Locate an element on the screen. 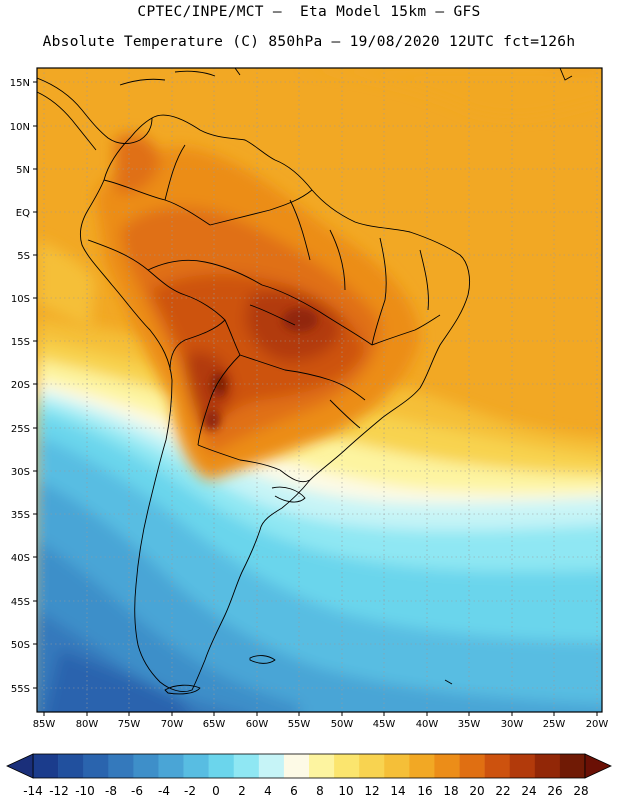 The width and height of the screenshot is (618, 800). lon-label: 30W is located at coordinates (512, 724).